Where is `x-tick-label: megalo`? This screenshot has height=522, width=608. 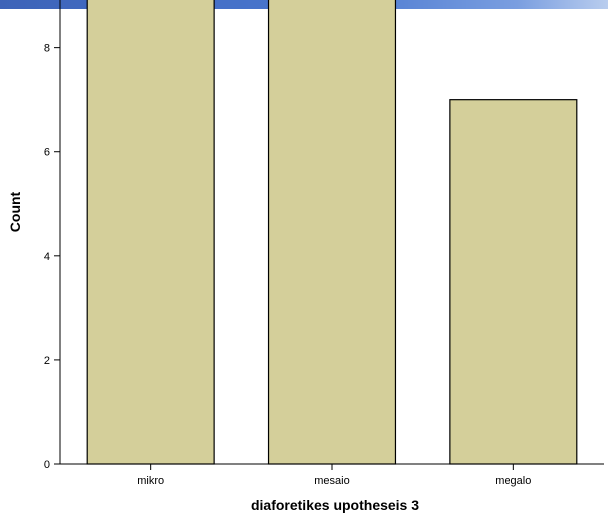
x-tick-label: megalo is located at coordinates (513, 481).